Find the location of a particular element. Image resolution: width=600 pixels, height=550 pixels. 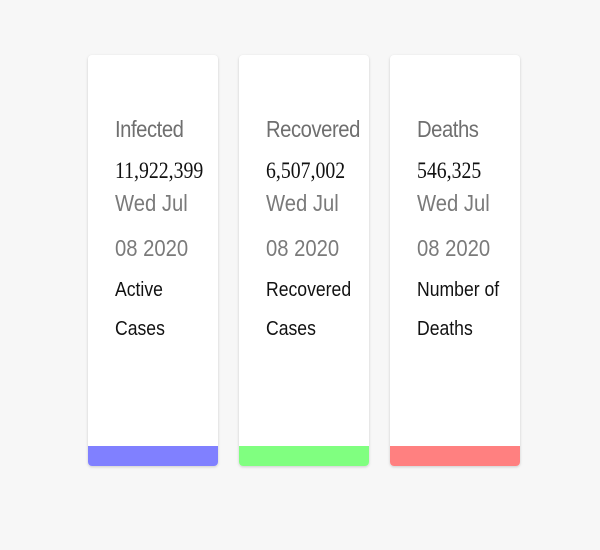

infected-accent-bar is located at coordinates (153, 456).